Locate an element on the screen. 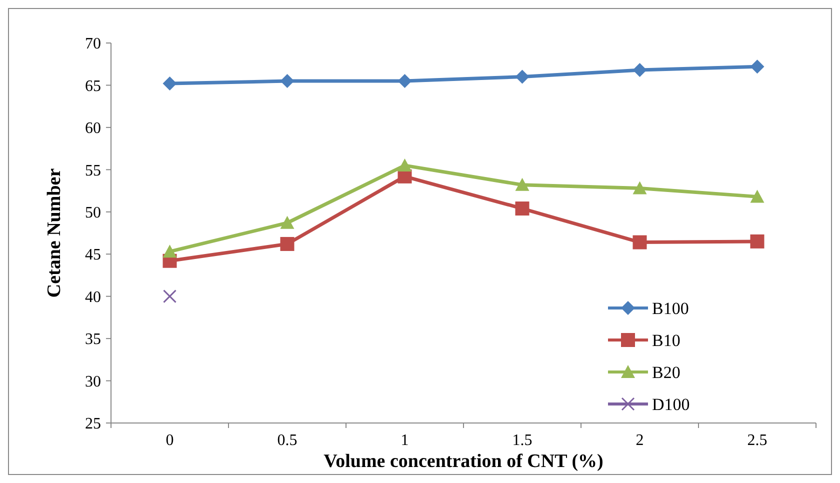 The height and width of the screenshot is (483, 840). y-tick-label: 40 is located at coordinates (93, 297).